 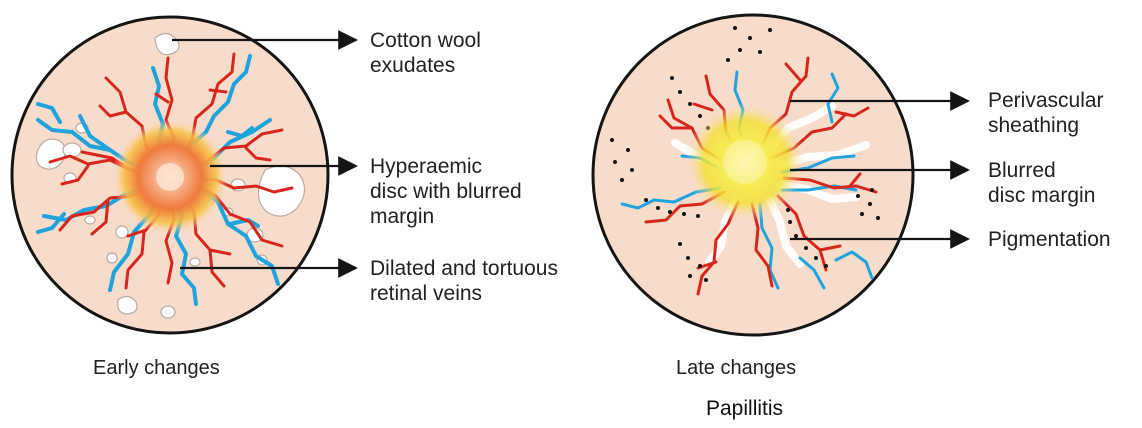 I want to click on label-blurred-disc-margin: Blurred disc margin, so click(x=1041, y=183).